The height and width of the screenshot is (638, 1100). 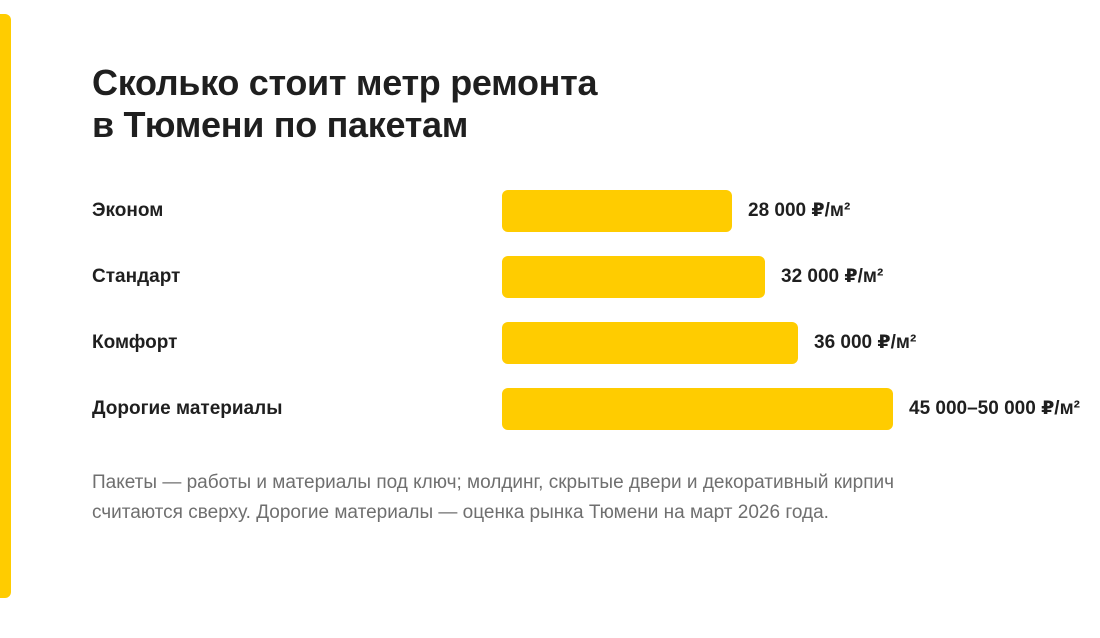 I want to click on value-label: 28 000 ₽/м², so click(x=799, y=210).